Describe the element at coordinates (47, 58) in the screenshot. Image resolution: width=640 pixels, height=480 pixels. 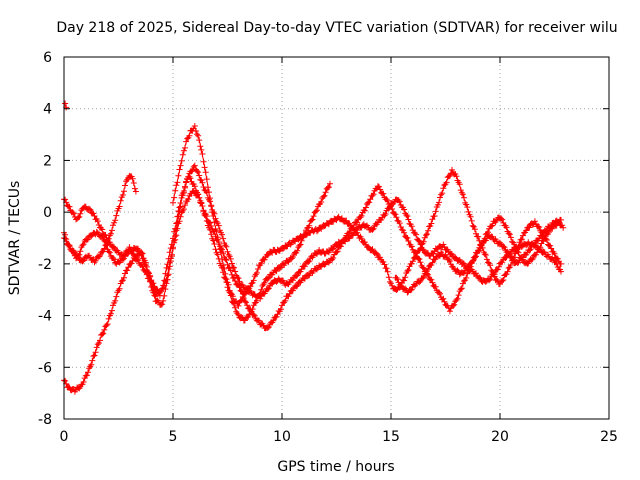
I see `y-tick-label: 6` at that location.